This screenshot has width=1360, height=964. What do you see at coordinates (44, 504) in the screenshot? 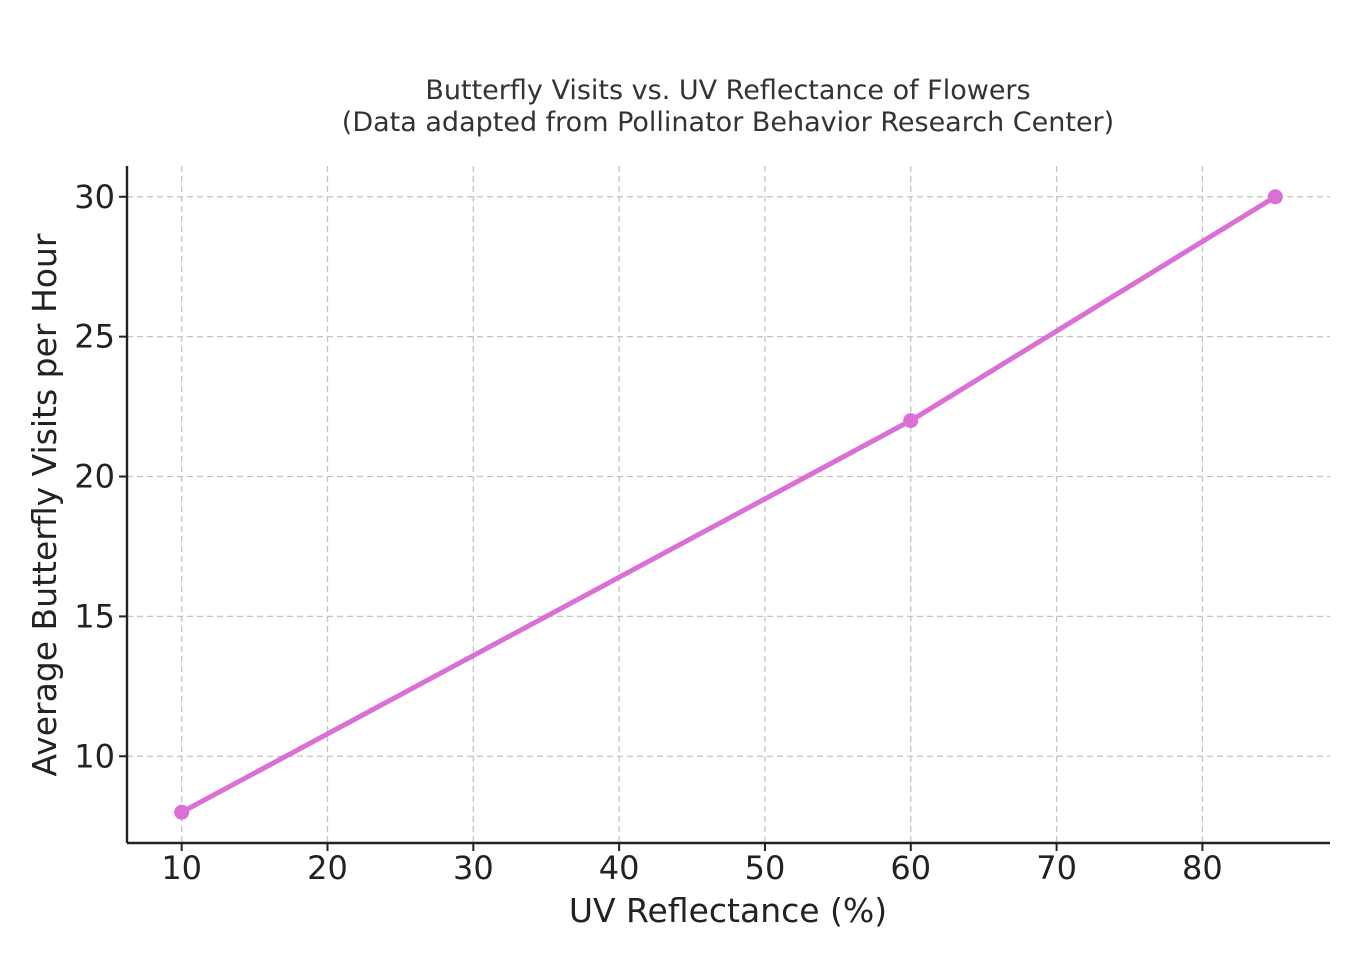
I see `y-axis-label: Average Butterfly Visits per Hour` at bounding box center [44, 504].